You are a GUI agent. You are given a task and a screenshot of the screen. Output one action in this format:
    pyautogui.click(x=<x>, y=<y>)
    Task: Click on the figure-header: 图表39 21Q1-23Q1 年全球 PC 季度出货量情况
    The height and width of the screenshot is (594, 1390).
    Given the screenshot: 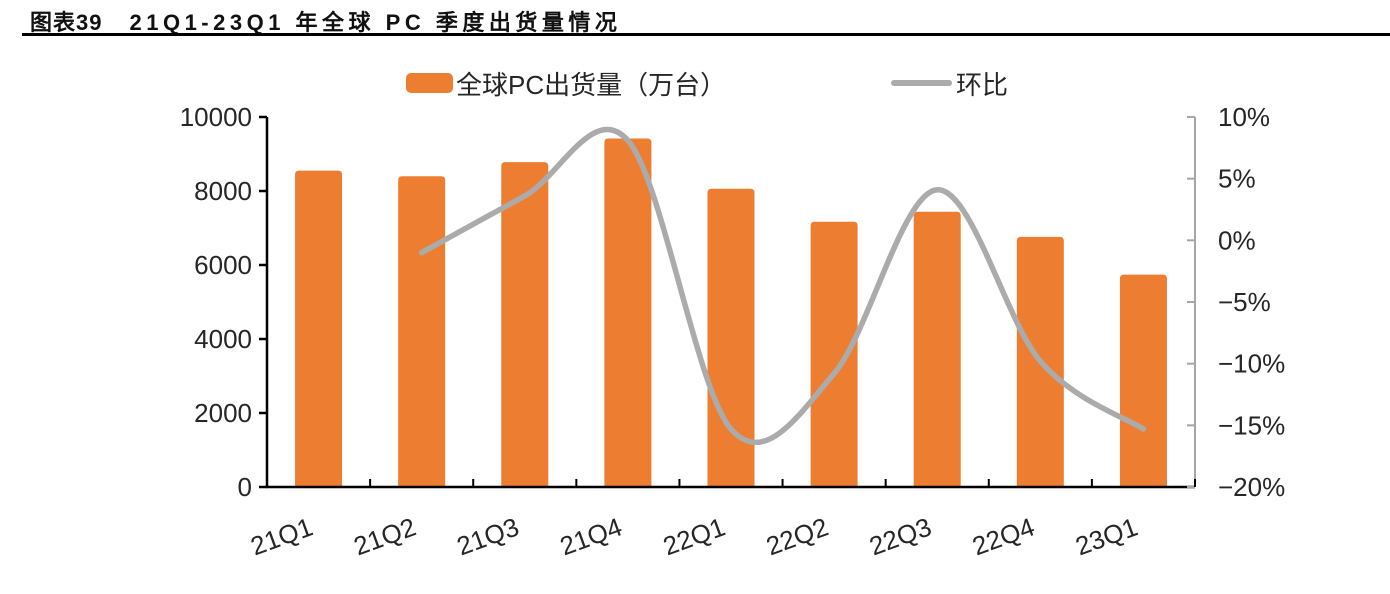 What is the action you would take?
    pyautogui.click(x=325, y=21)
    